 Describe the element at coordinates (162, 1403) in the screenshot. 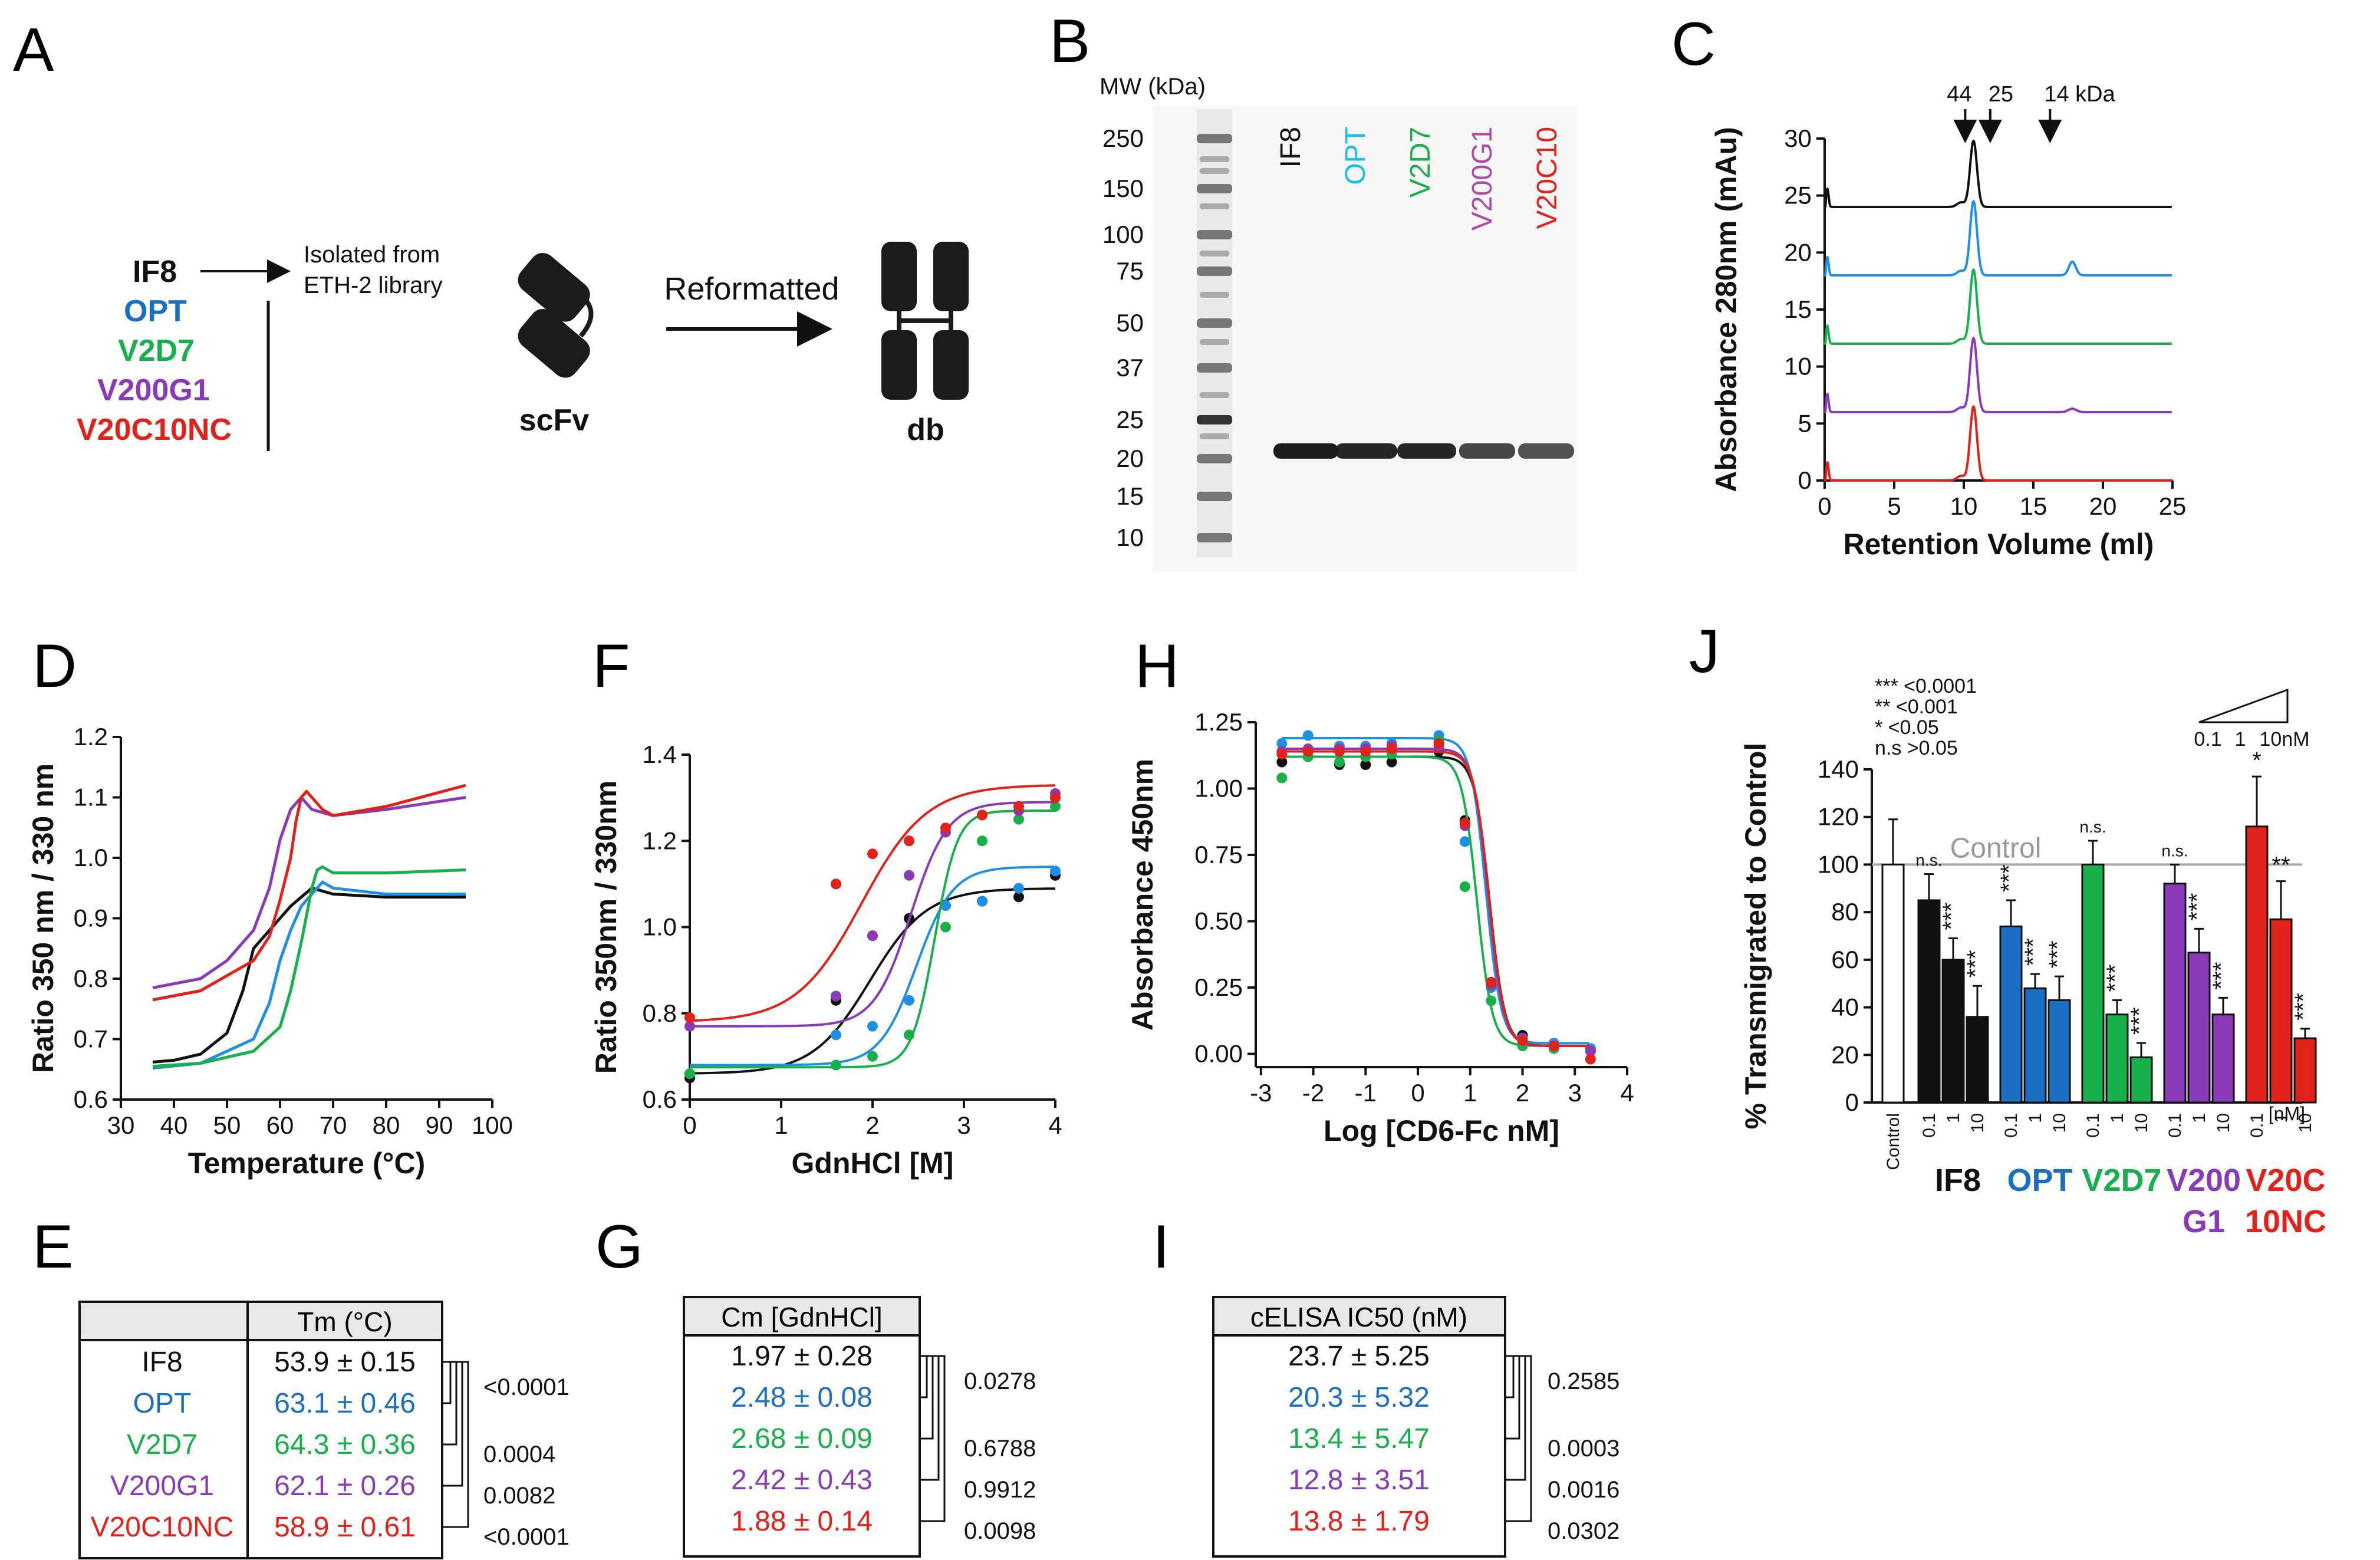

I see `tm-row-name: OPT` at that location.